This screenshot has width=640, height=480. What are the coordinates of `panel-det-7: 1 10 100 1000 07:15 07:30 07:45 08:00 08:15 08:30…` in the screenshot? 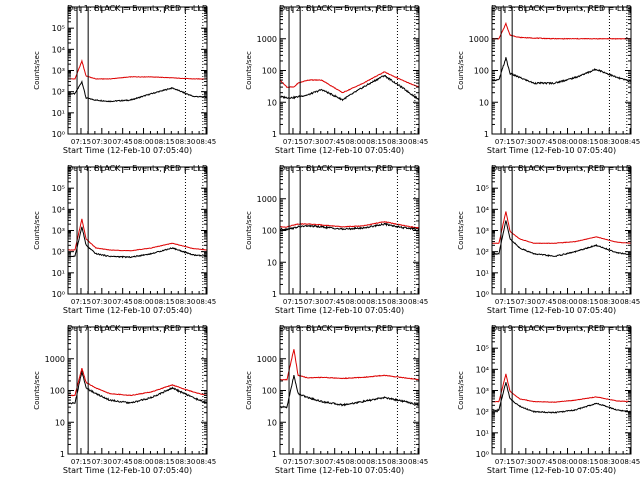 It's located at (124, 399).